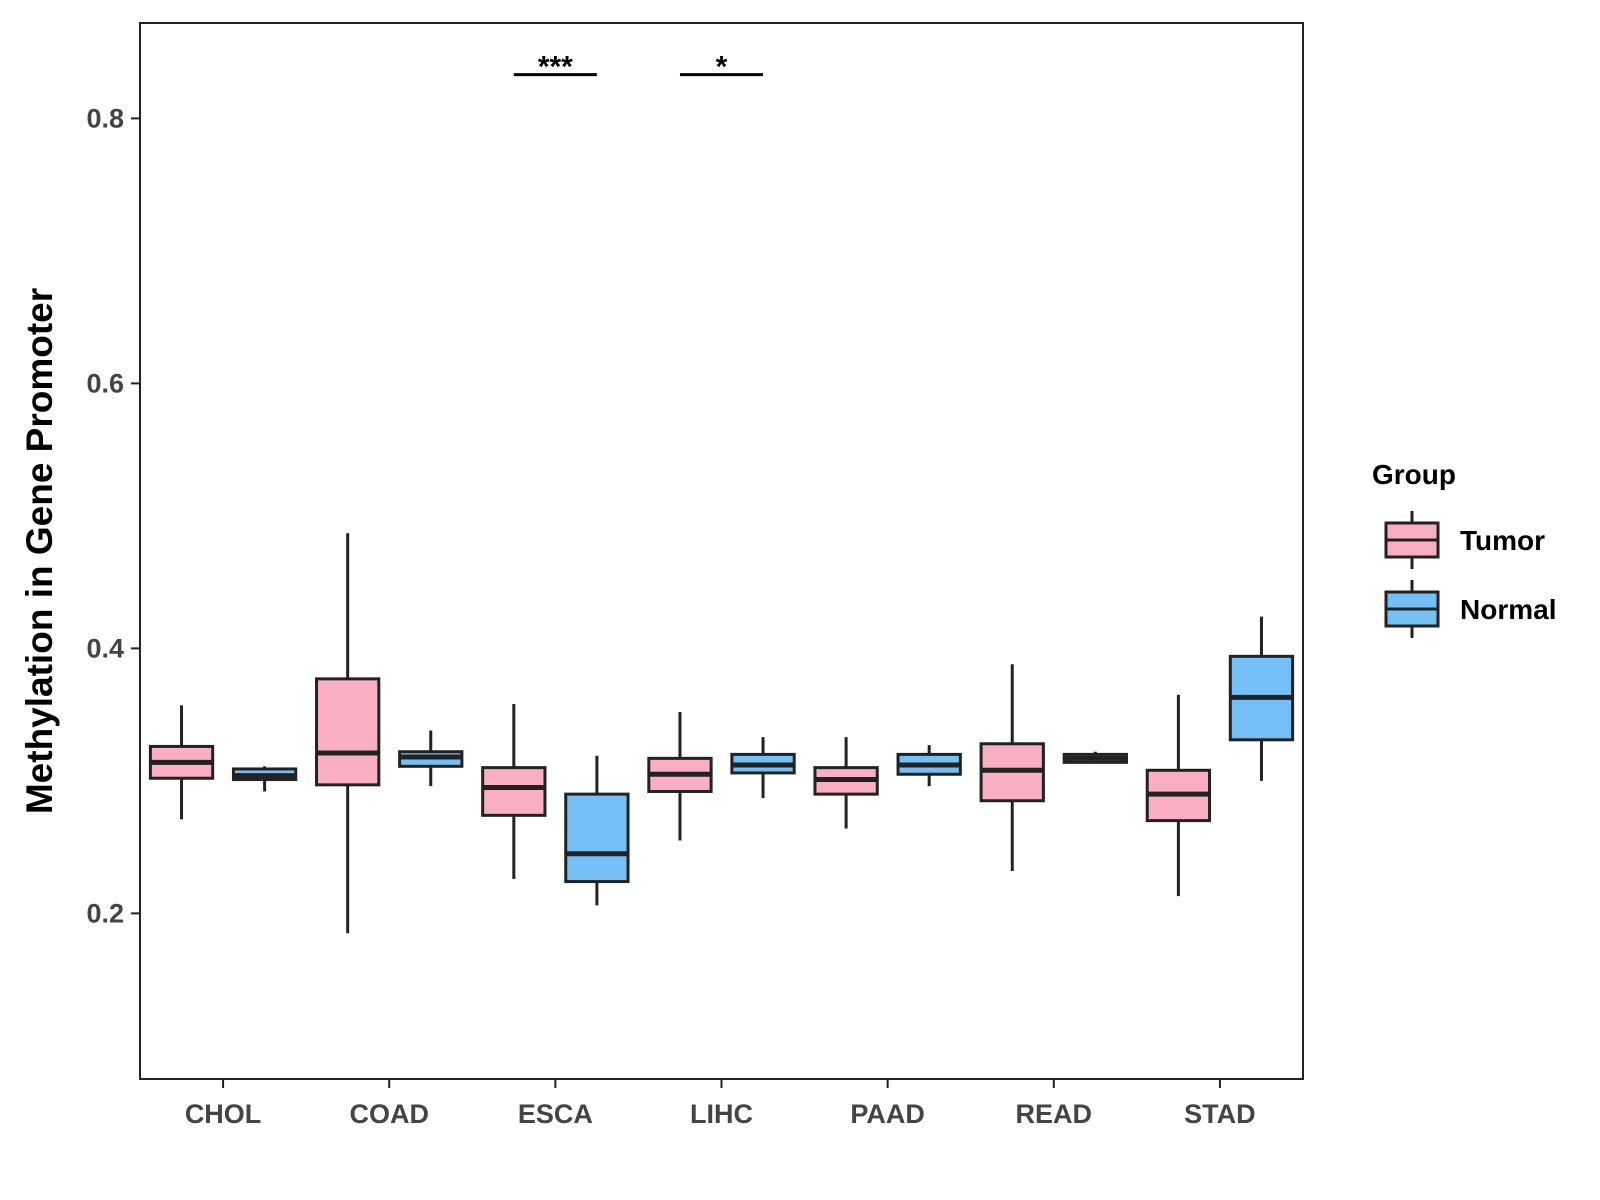 The width and height of the screenshot is (1600, 1200). Describe the element at coordinates (105, 118) in the screenshot. I see `y-tick-label: 0.8` at that location.